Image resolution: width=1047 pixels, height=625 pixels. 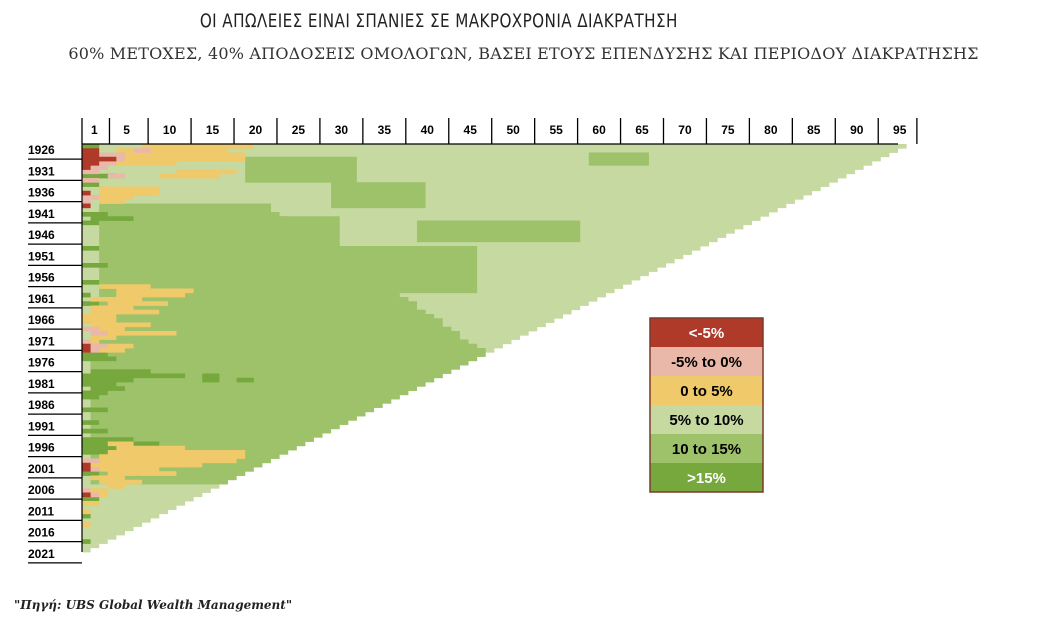 What do you see at coordinates (706, 448) in the screenshot?
I see `legend-swatch` at bounding box center [706, 448].